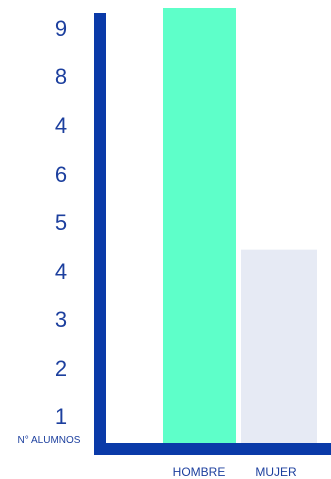  What do you see at coordinates (279, 346) in the screenshot?
I see `bar-mujer` at bounding box center [279, 346].